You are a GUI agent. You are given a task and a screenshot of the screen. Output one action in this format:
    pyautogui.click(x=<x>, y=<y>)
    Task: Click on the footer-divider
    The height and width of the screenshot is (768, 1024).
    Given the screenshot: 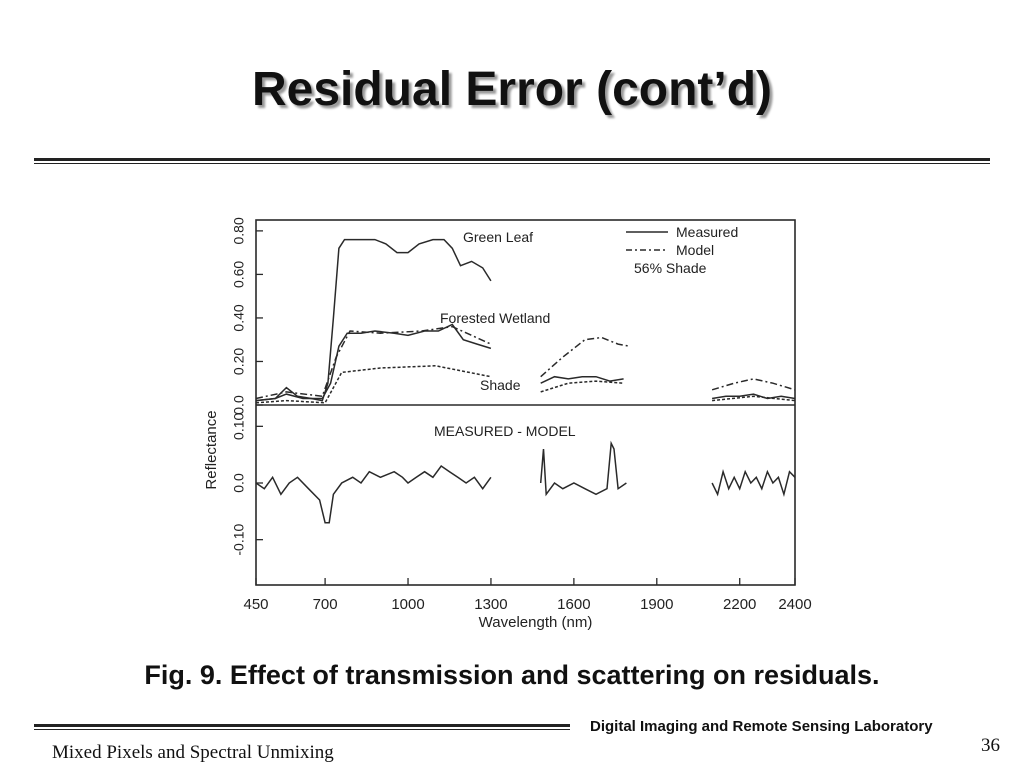 What is the action you would take?
    pyautogui.click(x=302, y=725)
    